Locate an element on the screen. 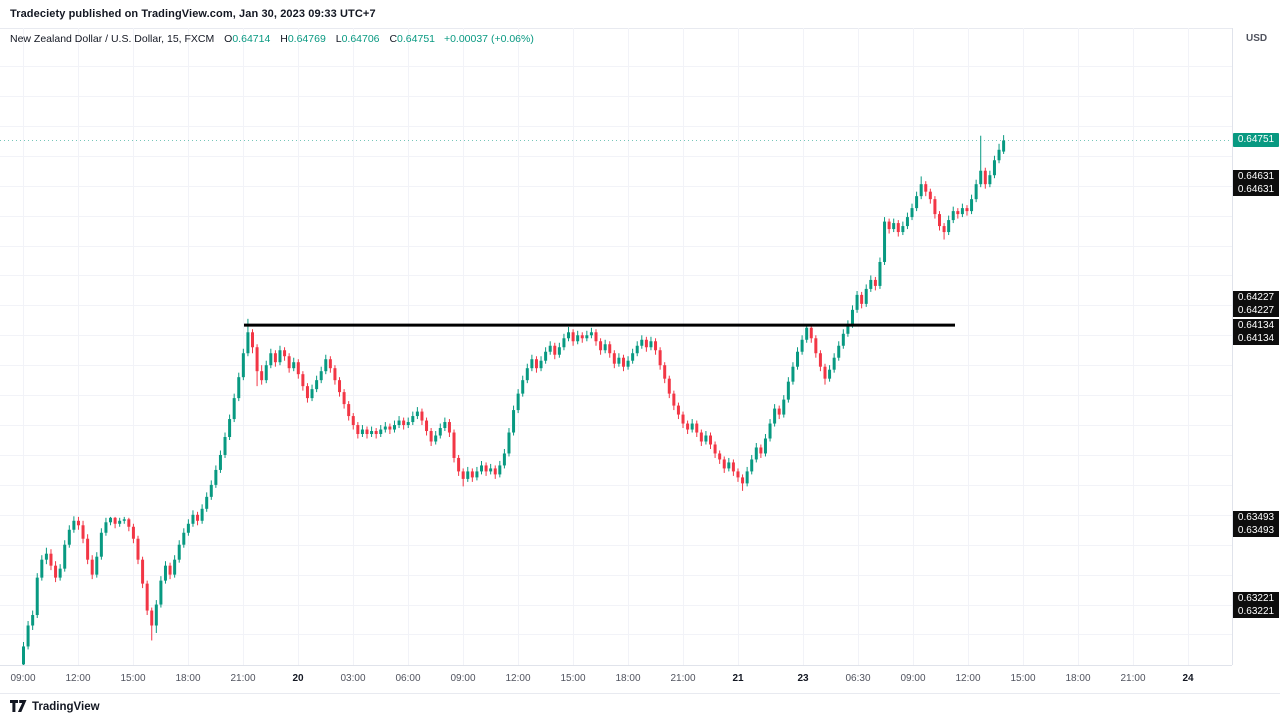 This screenshot has height=720, width=1280. tradingview-logo-text: TradingView is located at coordinates (66, 706).